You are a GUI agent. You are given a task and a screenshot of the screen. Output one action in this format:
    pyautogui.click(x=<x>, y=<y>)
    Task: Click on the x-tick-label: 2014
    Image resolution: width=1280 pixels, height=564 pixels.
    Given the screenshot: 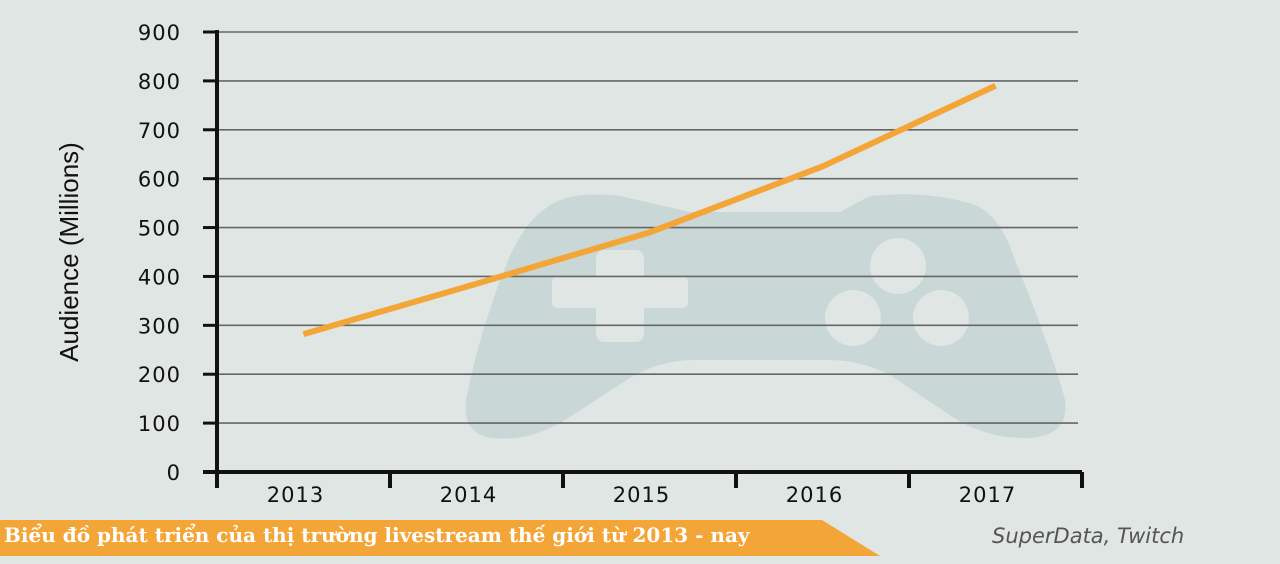 What is the action you would take?
    pyautogui.click(x=468, y=495)
    